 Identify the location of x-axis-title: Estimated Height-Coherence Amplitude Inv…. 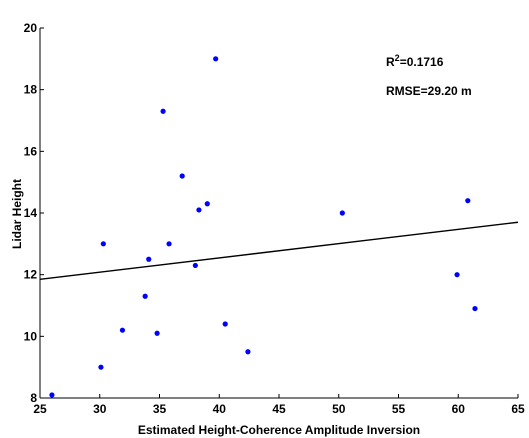
(279, 430).